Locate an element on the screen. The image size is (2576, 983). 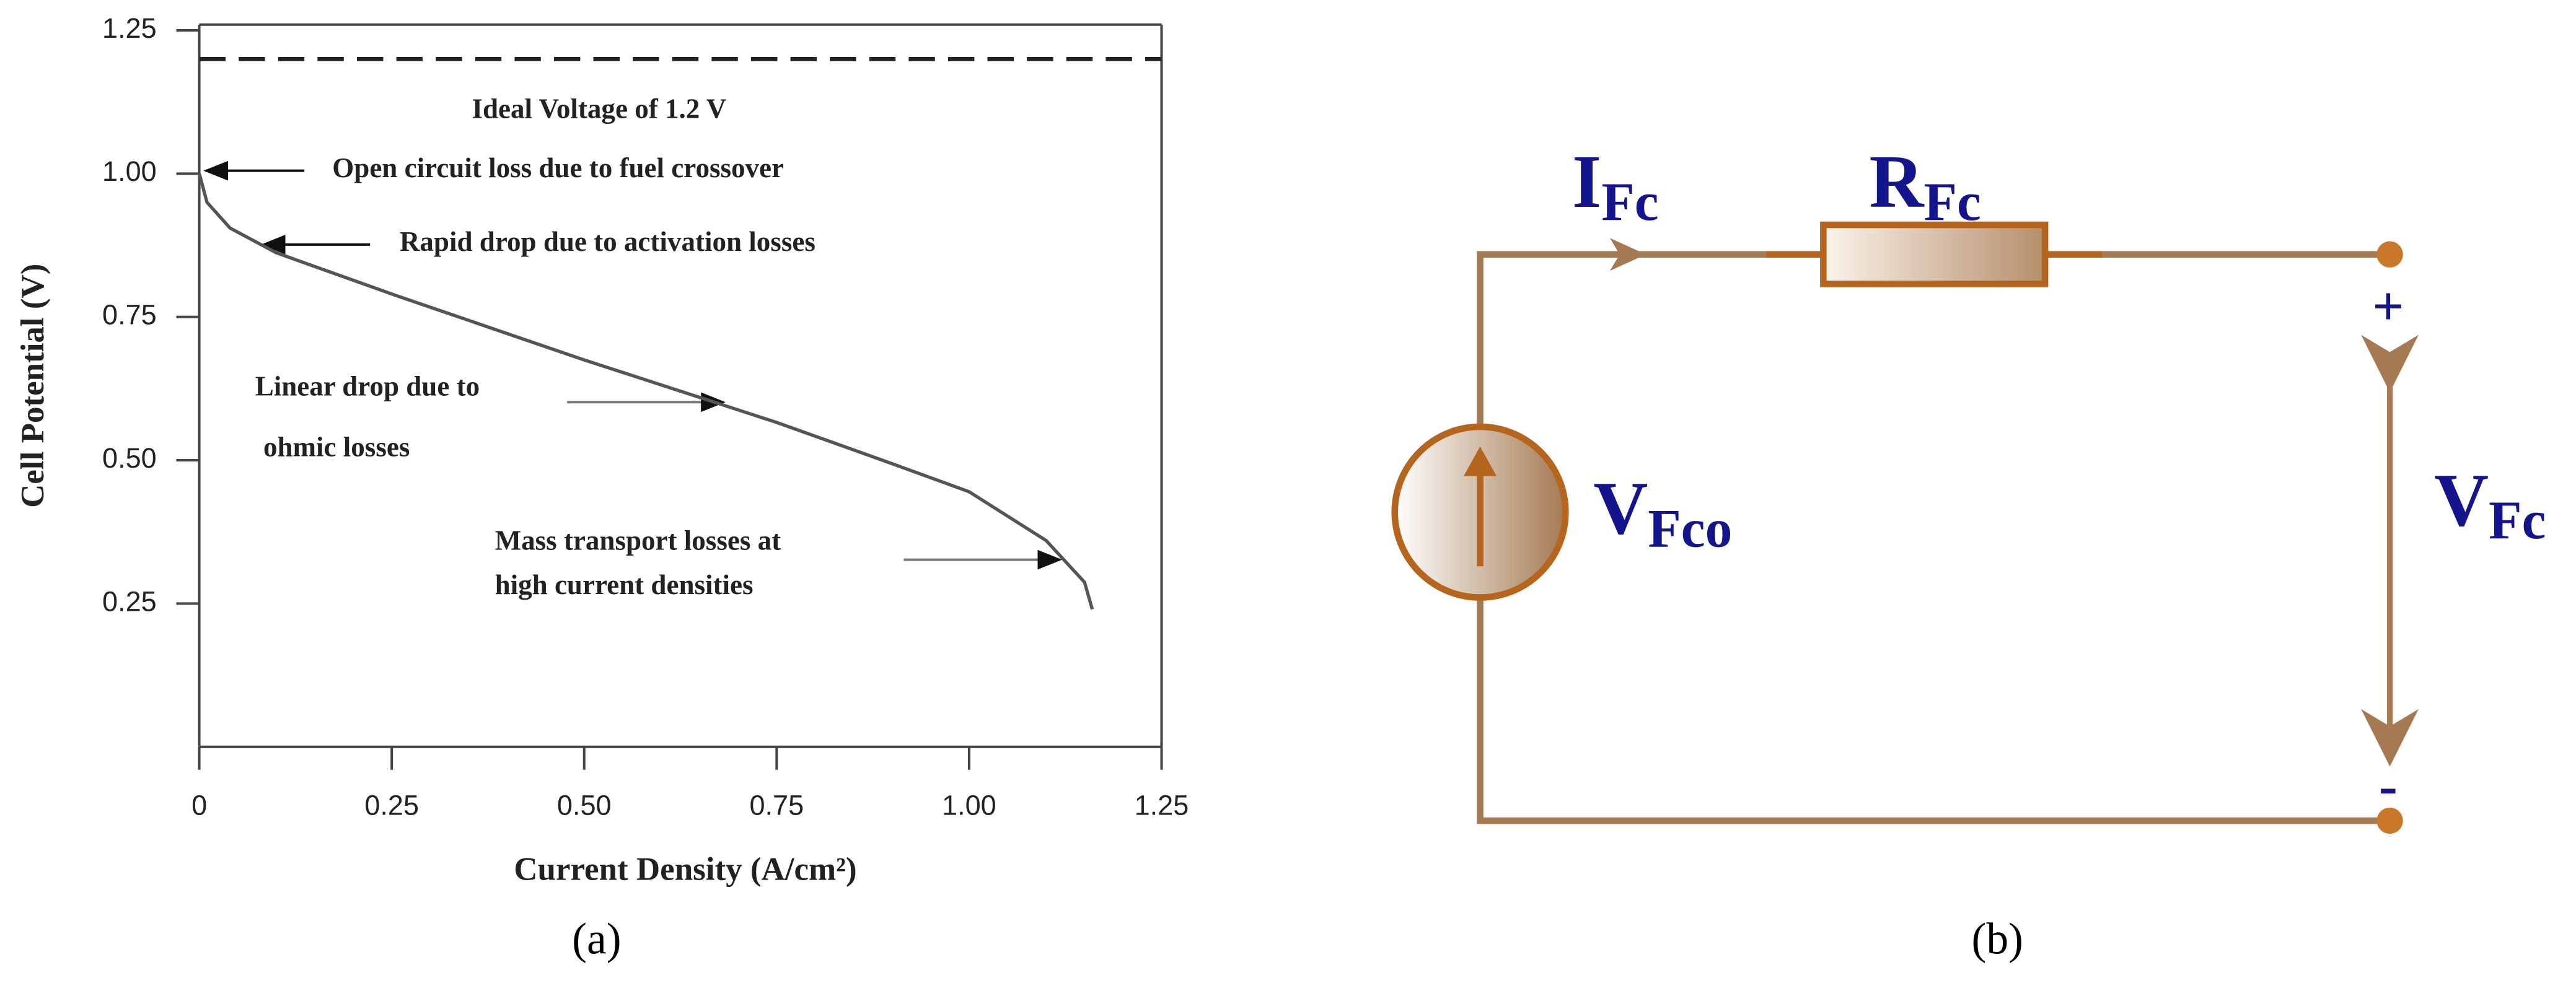
annotation: high current densities is located at coordinates (624, 584).